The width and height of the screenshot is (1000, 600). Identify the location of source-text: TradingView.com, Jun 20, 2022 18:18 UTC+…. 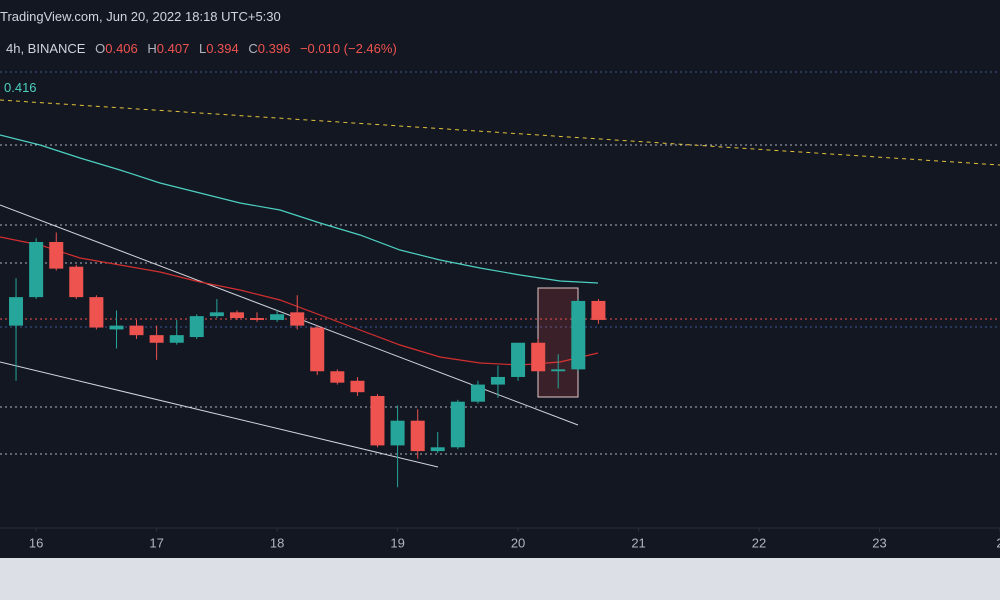
(140, 16).